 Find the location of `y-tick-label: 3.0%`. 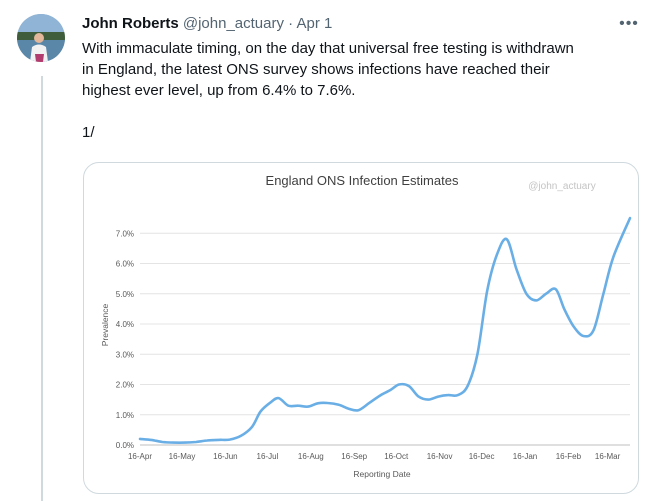

y-tick-label: 3.0% is located at coordinates (125, 354).